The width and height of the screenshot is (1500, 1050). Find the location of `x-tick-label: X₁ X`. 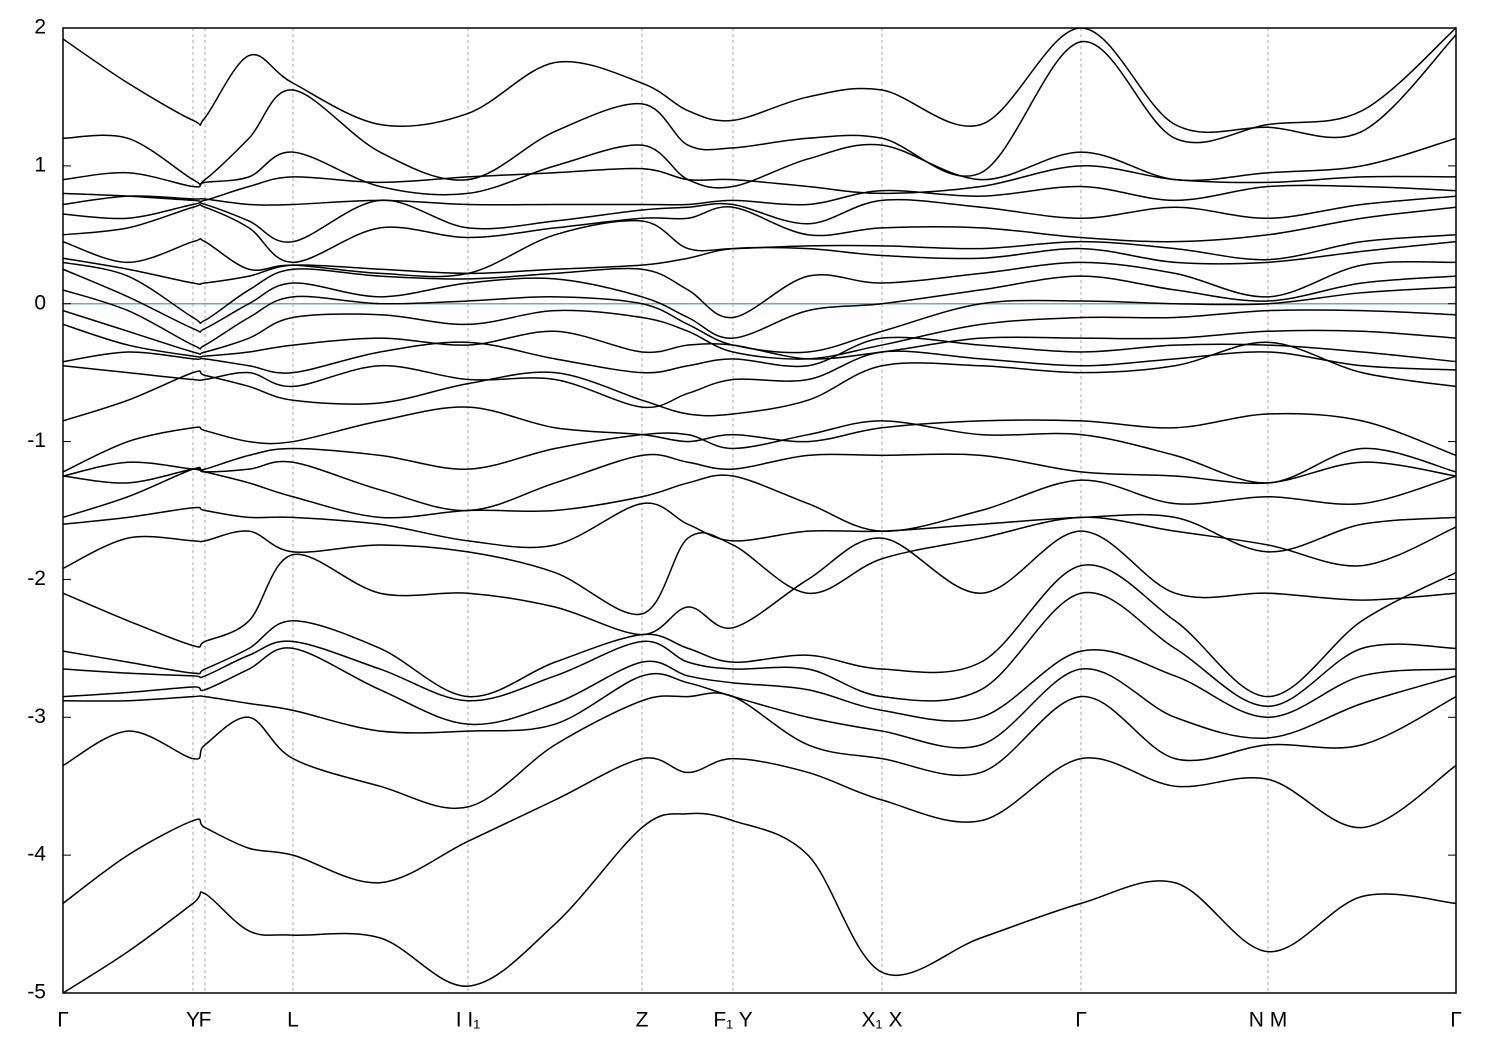

x-tick-label: X₁ X is located at coordinates (882, 1020).